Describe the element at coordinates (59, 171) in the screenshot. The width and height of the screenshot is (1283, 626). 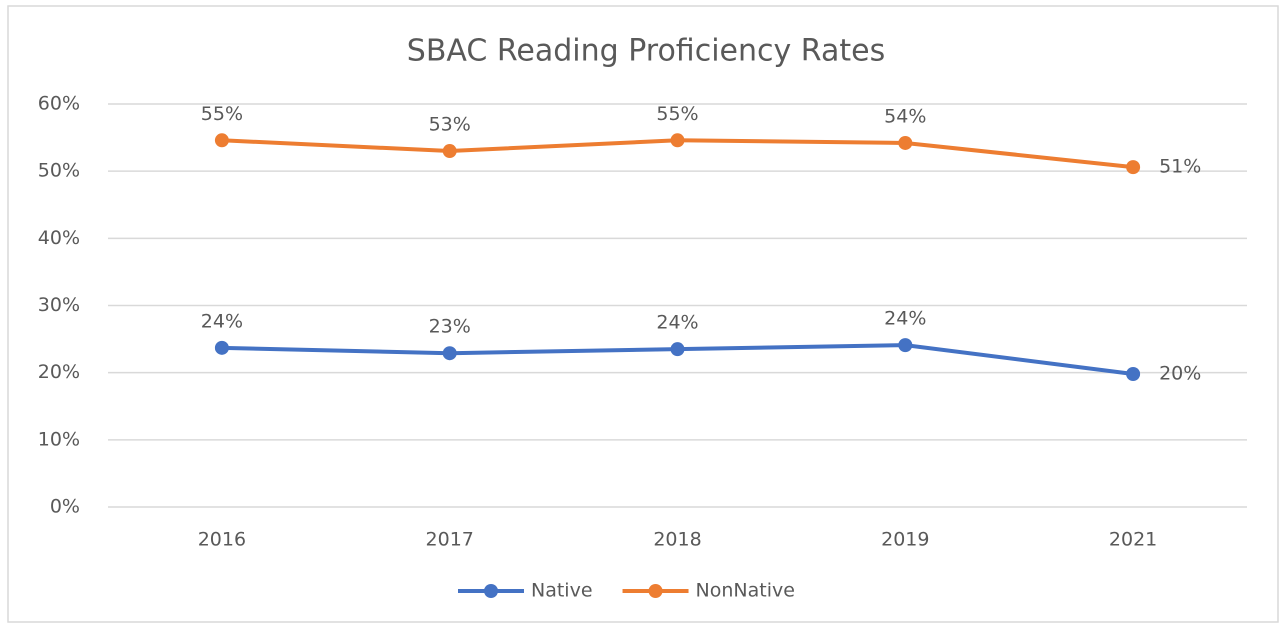
I see `y-tick-label: 50%` at that location.